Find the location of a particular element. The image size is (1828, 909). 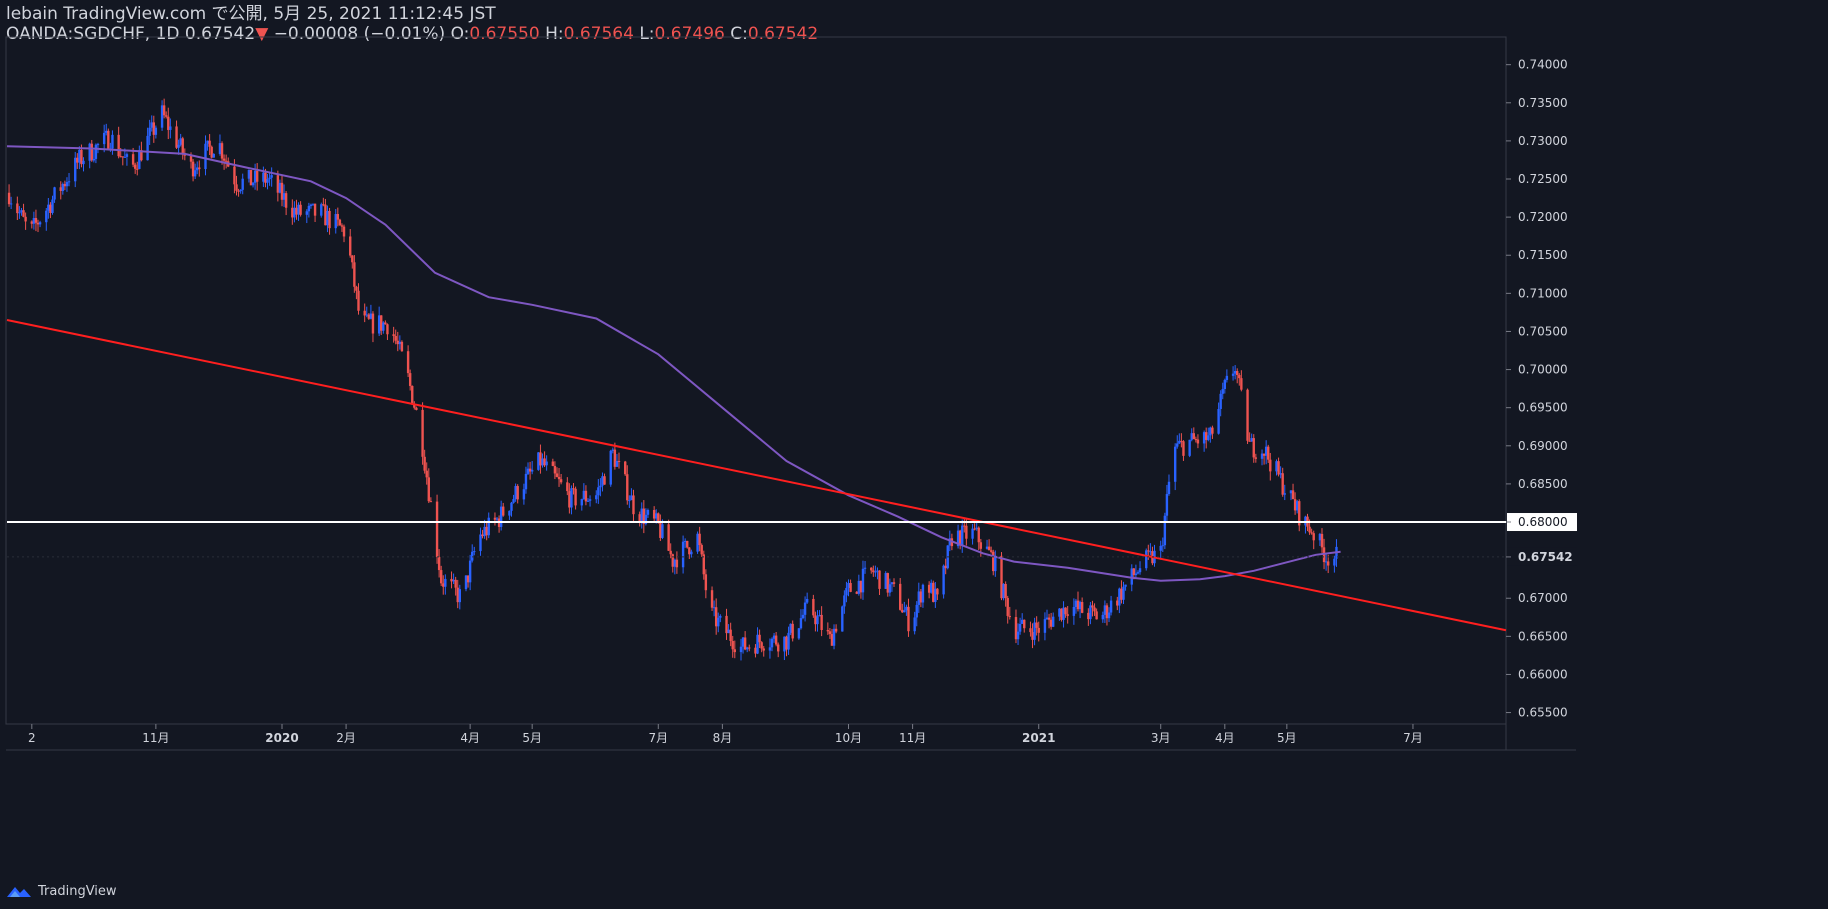

x-tick-label: 2020 is located at coordinates (281, 738).